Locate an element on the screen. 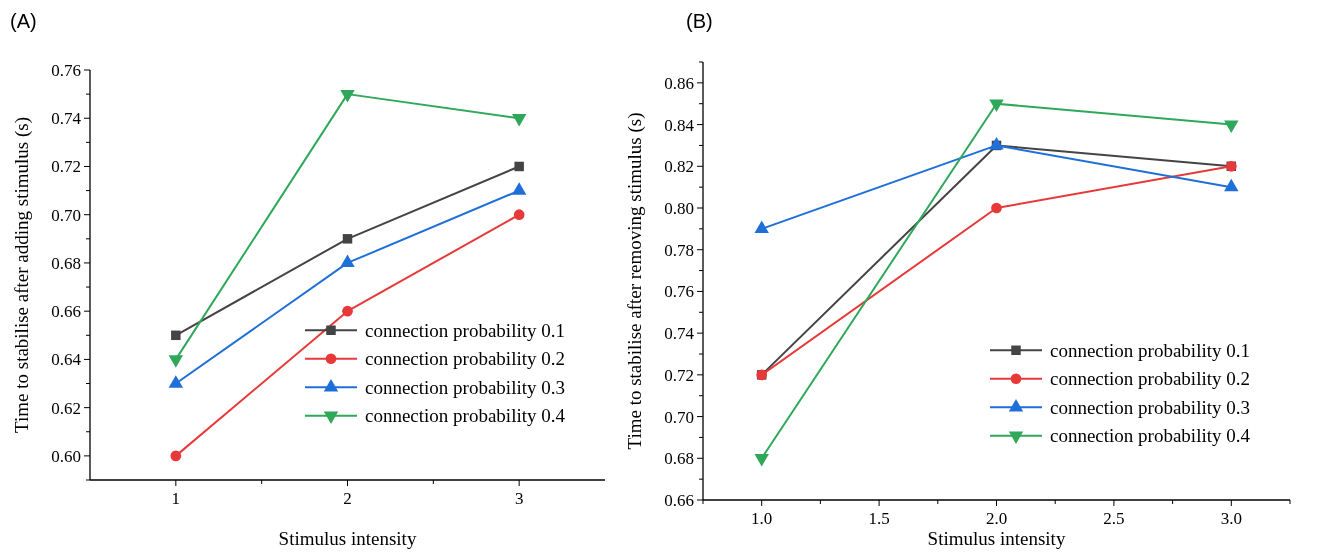 This screenshot has width=1333, height=554. text: 0.60 is located at coordinates (66, 456).